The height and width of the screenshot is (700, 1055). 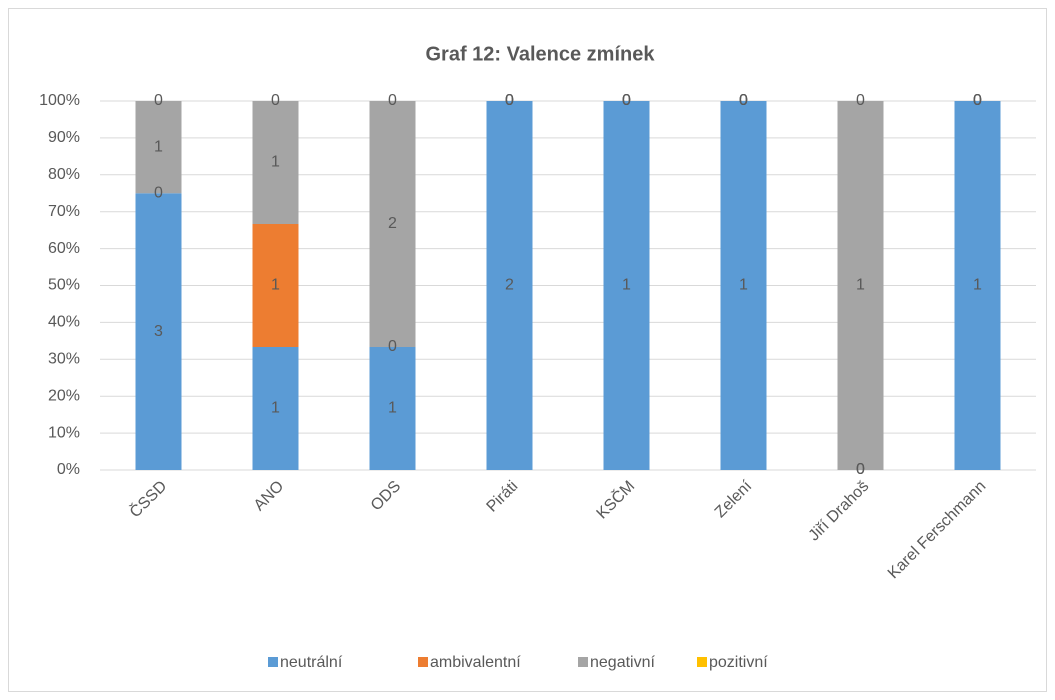 What do you see at coordinates (59, 100) in the screenshot?
I see `y-tick-label: 100%` at bounding box center [59, 100].